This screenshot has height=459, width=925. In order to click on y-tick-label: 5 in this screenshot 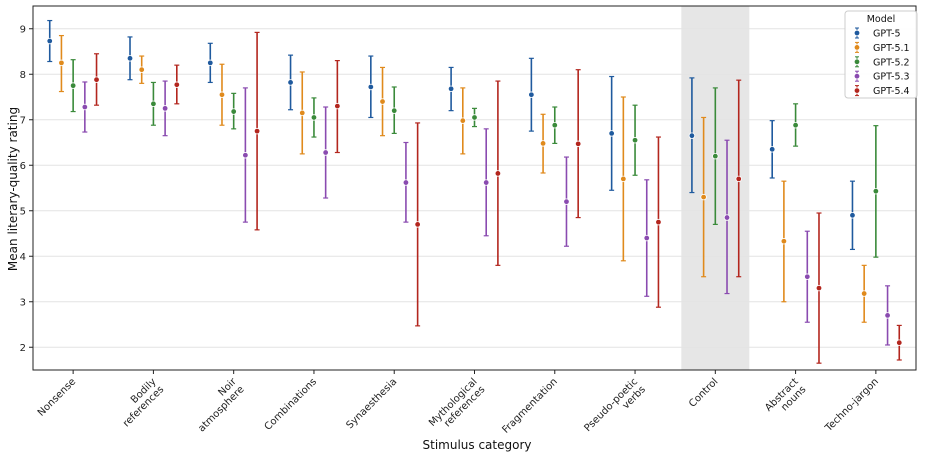, I will do `click(23, 211)`.